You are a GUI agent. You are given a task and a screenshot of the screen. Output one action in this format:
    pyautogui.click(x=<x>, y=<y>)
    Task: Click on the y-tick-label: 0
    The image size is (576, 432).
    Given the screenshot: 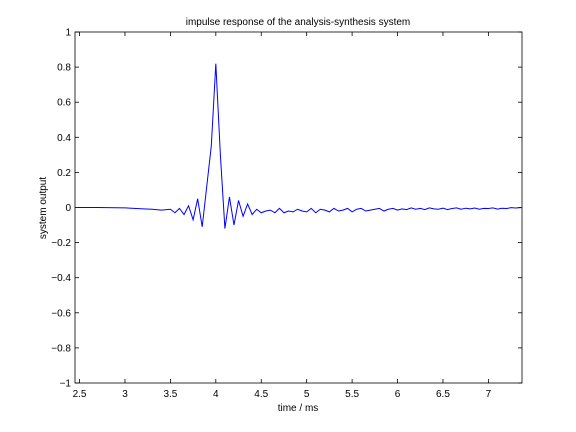 What is the action you would take?
    pyautogui.click(x=68, y=208)
    